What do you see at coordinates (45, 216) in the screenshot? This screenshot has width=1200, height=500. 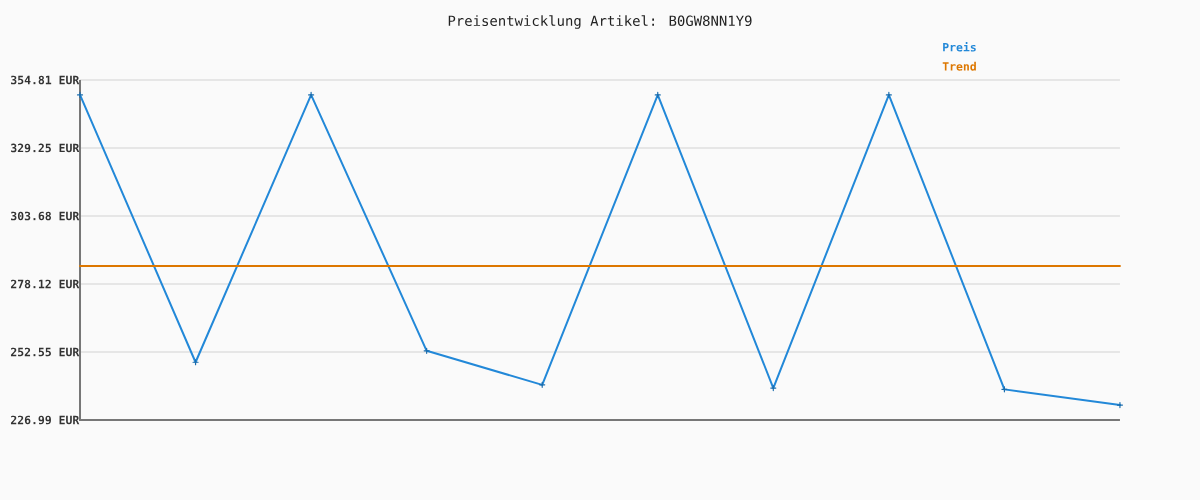 I see `y-tick-label: 303.68 EUR` at bounding box center [45, 216].